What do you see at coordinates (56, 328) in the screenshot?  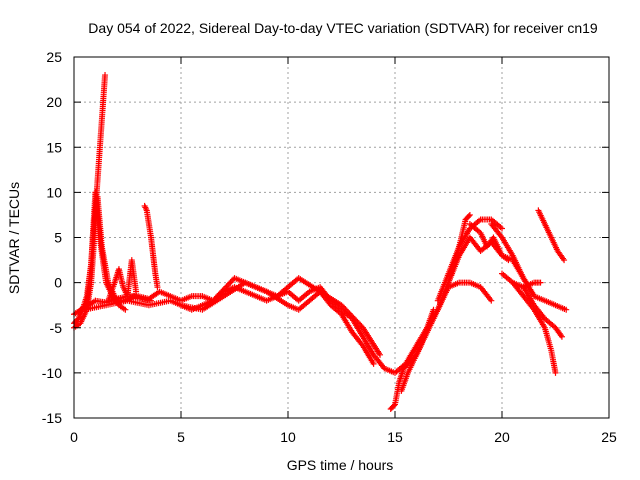 I see `y-tick-label: -5` at bounding box center [56, 328].